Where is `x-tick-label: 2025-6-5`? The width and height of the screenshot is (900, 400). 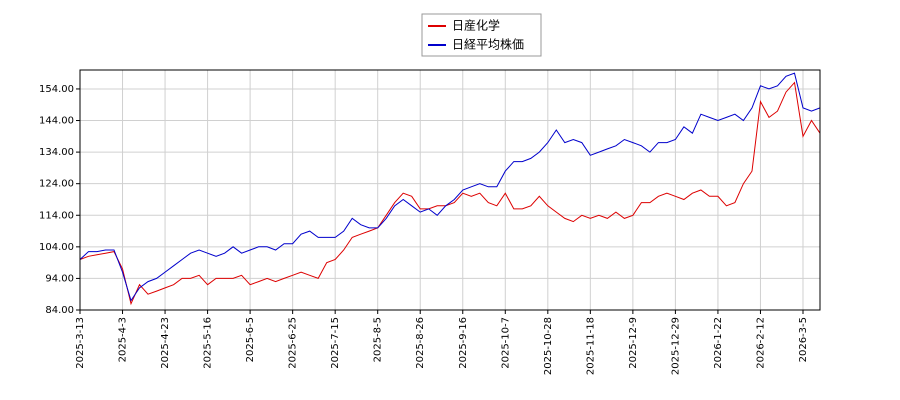
x-tick-label: 2025-6-5 is located at coordinates (250, 339).